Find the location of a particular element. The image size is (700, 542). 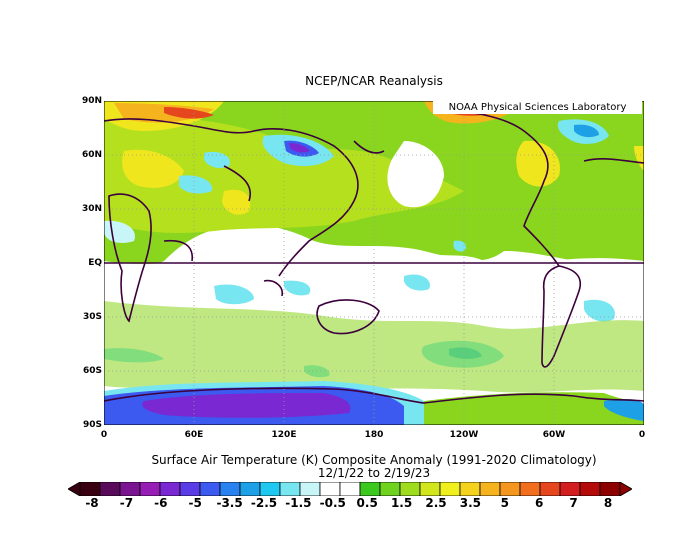

colorbar-tick-label: -8 is located at coordinates (92, 503).